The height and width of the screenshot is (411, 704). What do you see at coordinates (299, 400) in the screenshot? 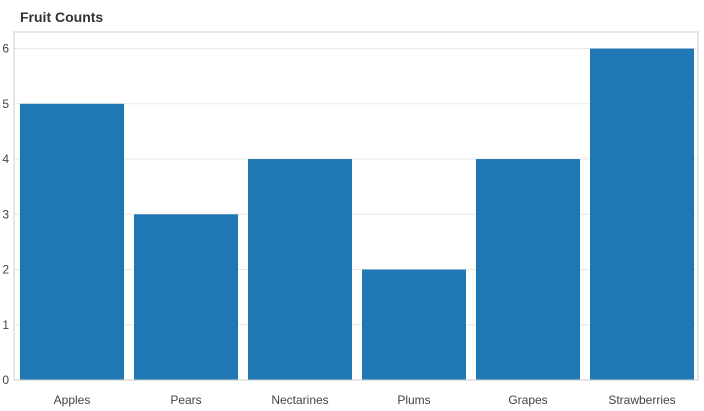
I see `x-tick-label: Nectarines` at bounding box center [299, 400].